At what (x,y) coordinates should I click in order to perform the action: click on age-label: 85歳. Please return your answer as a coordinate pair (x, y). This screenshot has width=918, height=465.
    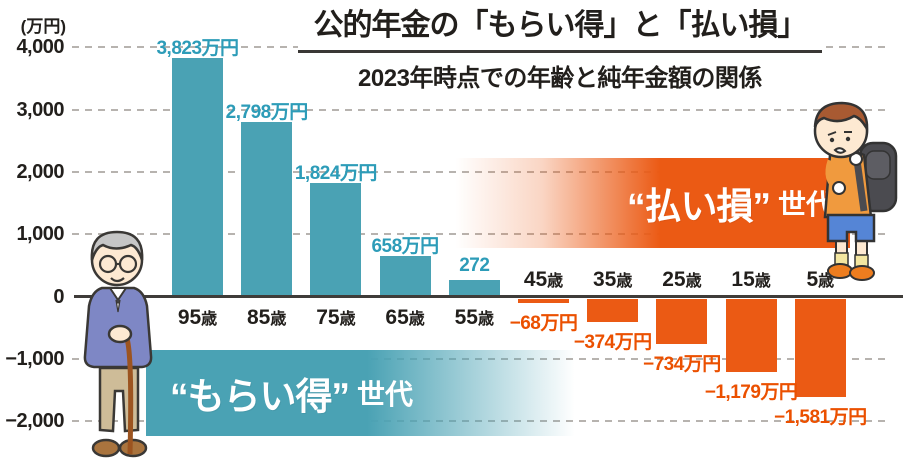
    Looking at the image, I should click on (267, 317).